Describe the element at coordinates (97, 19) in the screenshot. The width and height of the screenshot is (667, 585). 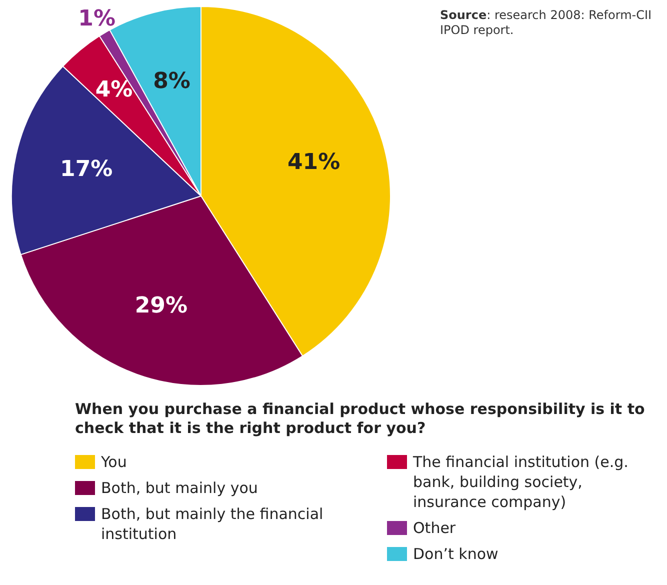
I see `data-label: 1%` at that location.